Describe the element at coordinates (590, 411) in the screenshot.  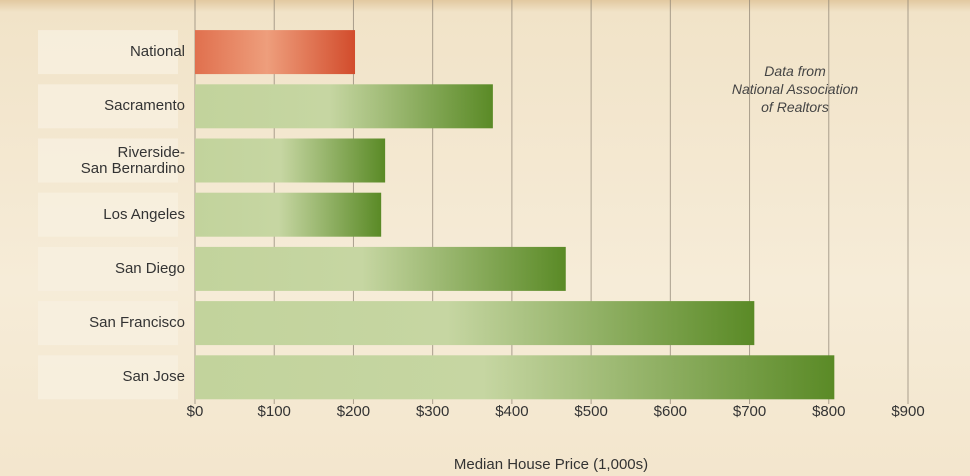
I see `x-tick-label: $500` at that location.